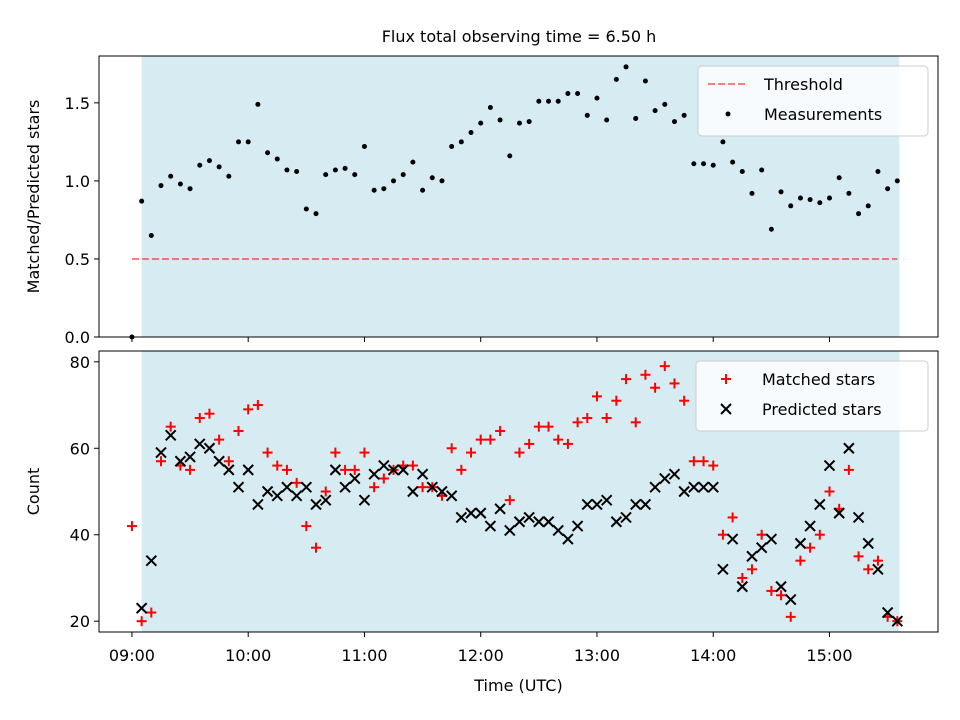 The width and height of the screenshot is (960, 720). I want to click on top-ytick-label: 1.0, so click(77, 181).